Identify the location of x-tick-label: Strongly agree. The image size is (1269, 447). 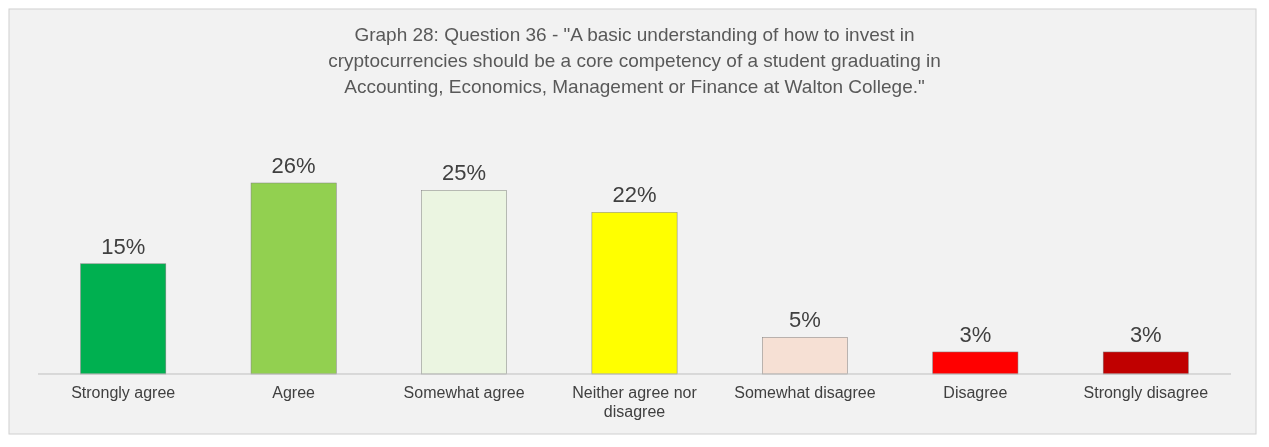
(123, 392).